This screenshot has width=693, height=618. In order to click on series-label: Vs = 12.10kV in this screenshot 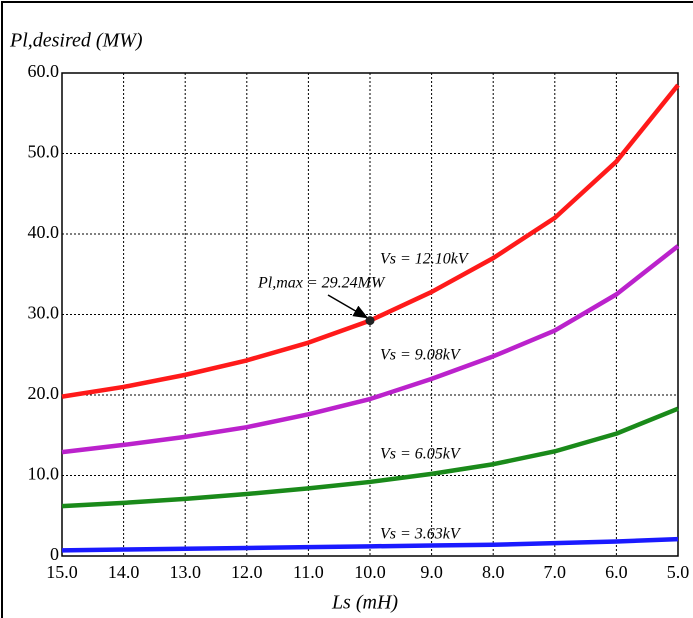, I will do `click(425, 259)`.